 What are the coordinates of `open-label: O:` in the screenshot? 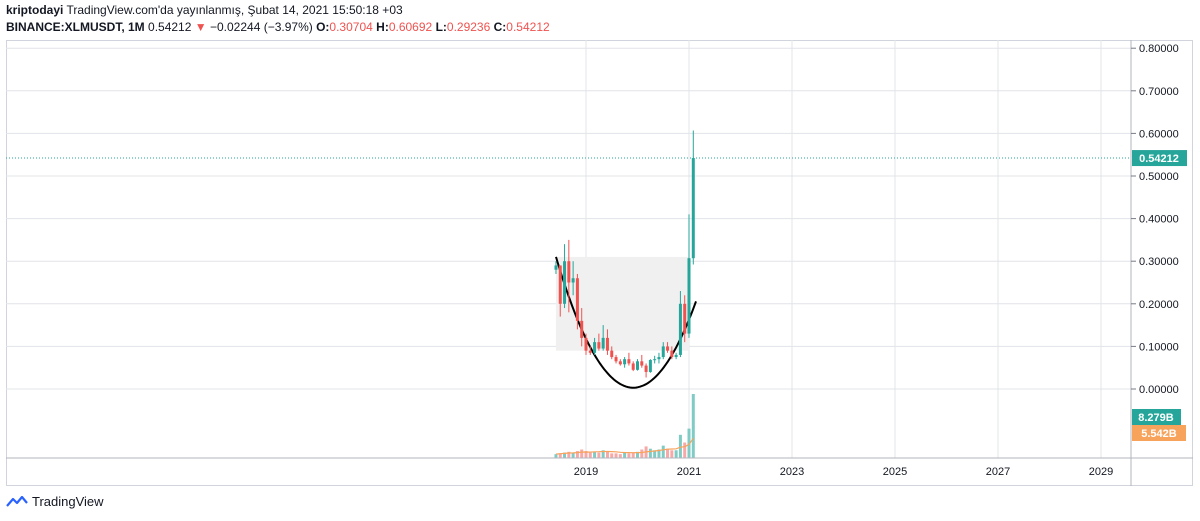 It's located at (323, 27).